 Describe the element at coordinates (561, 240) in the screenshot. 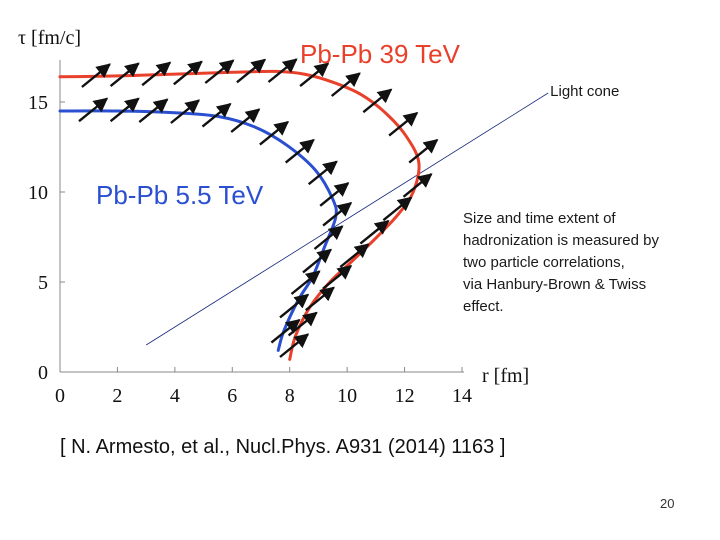

I see `annotation-line: hadronization is measured by` at that location.